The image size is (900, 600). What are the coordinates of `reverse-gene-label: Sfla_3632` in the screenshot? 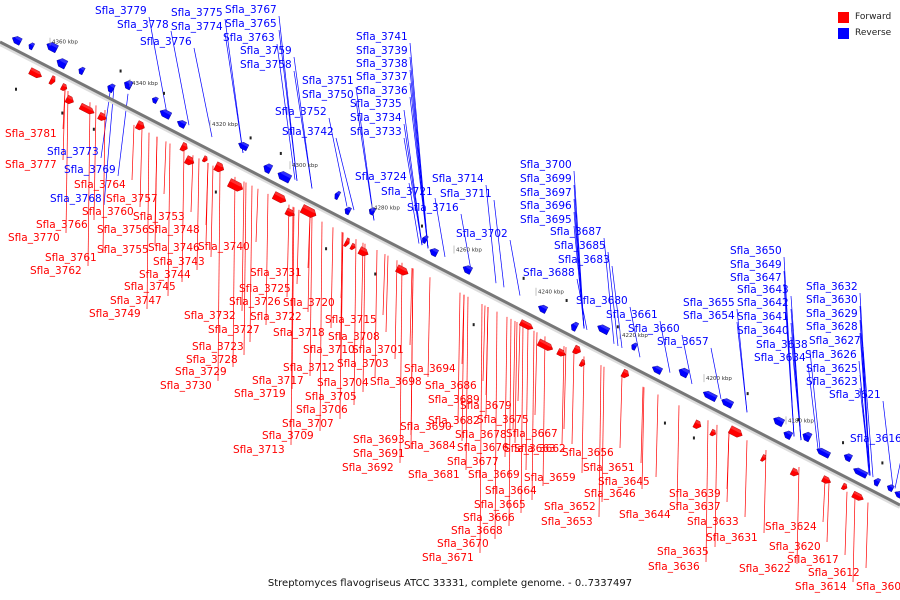 It's located at (832, 287).